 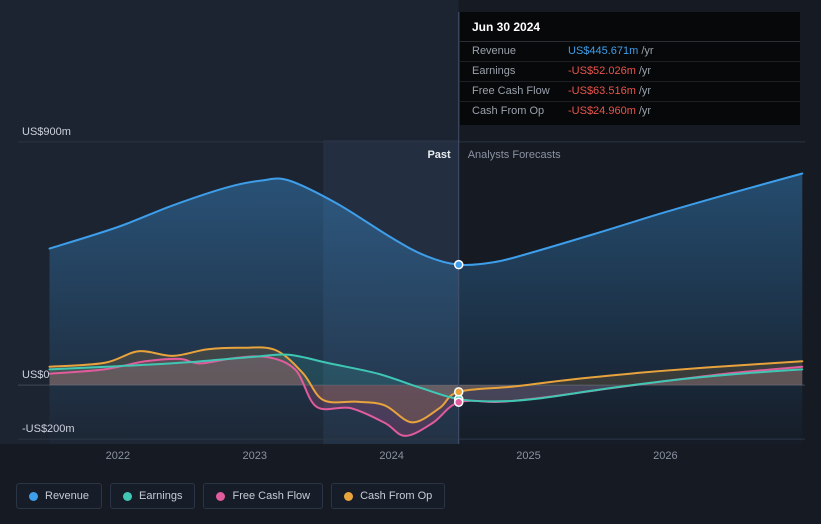 I want to click on tooltip-row: Revenue US$445.671m/yr, so click(x=630, y=52).